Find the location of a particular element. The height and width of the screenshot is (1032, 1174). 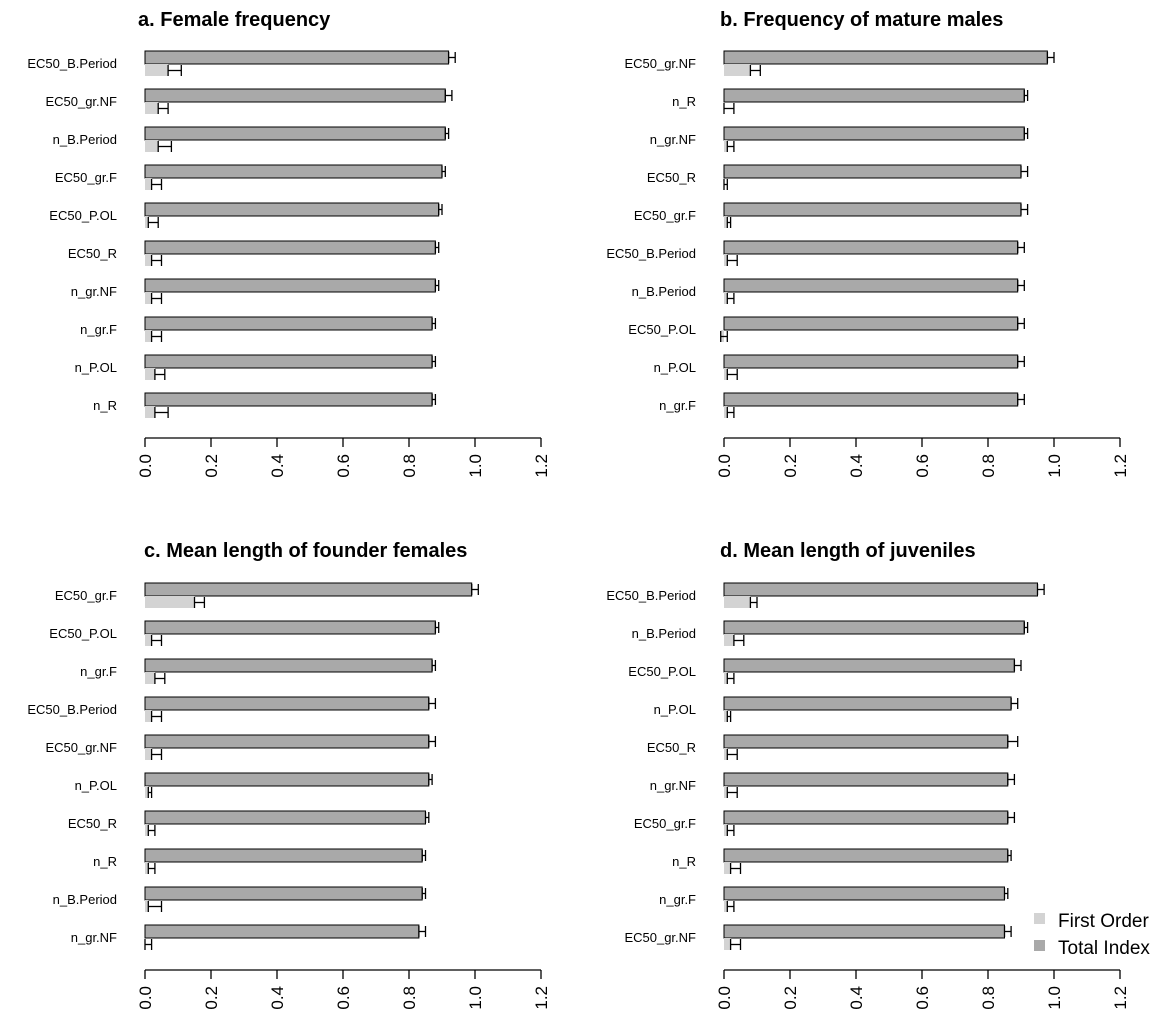

category-label: n_B.Period is located at coordinates (664, 633).